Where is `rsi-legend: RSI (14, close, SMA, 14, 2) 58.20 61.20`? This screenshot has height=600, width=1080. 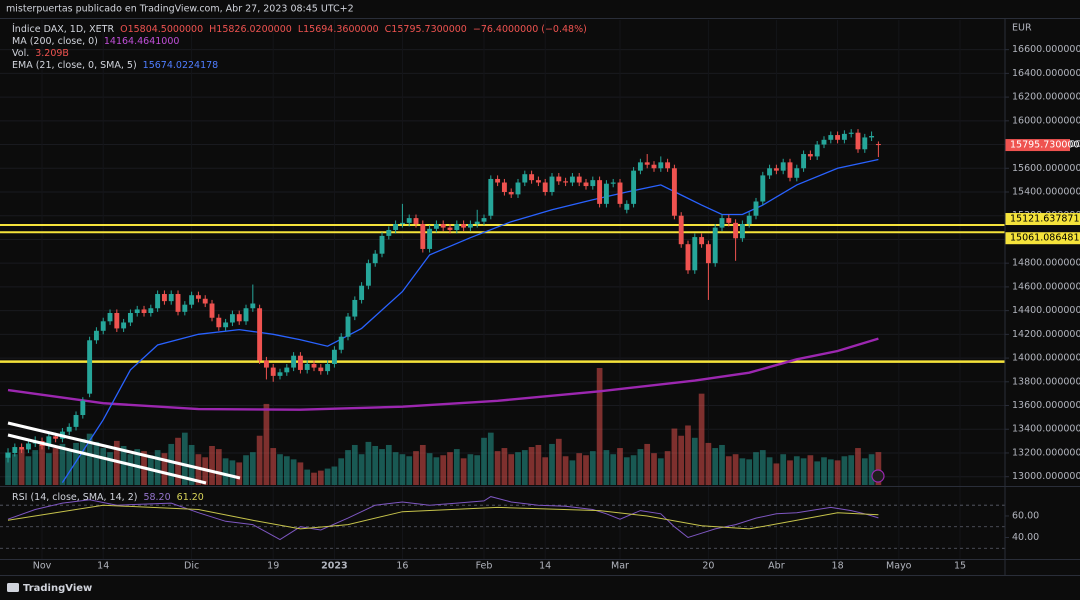 rsi-legend: RSI (14, close, SMA, 14, 2) 58.20 61.20 is located at coordinates (108, 497).